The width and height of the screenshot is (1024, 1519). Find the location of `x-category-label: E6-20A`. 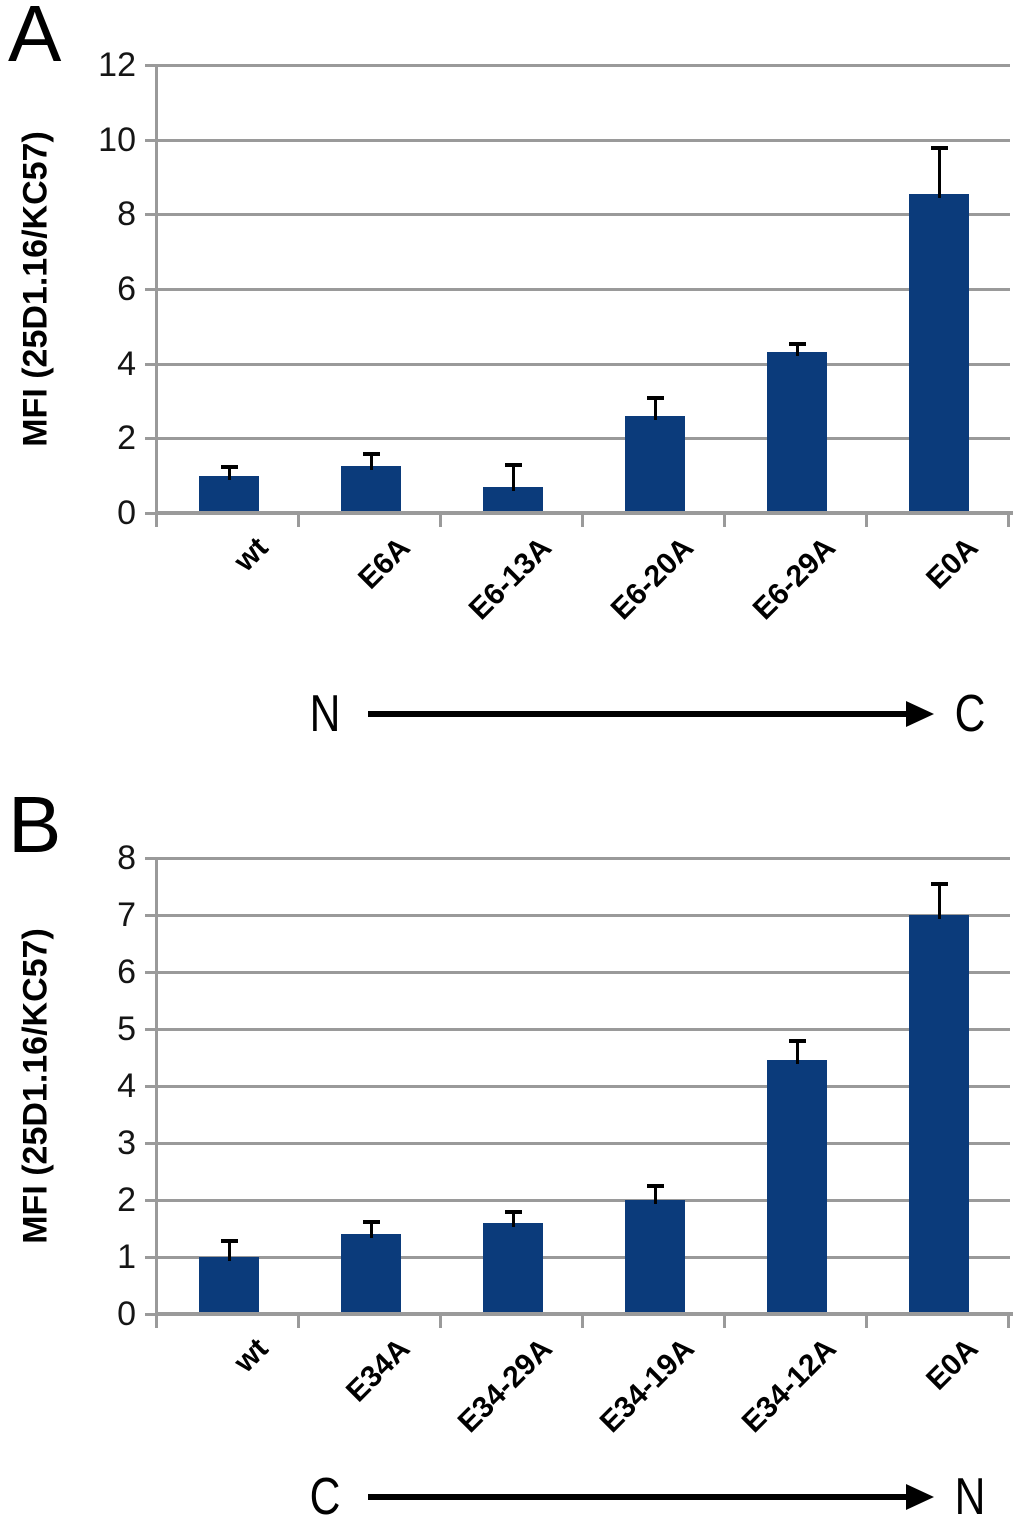

x-category-label: E6-20A is located at coordinates (653, 579).